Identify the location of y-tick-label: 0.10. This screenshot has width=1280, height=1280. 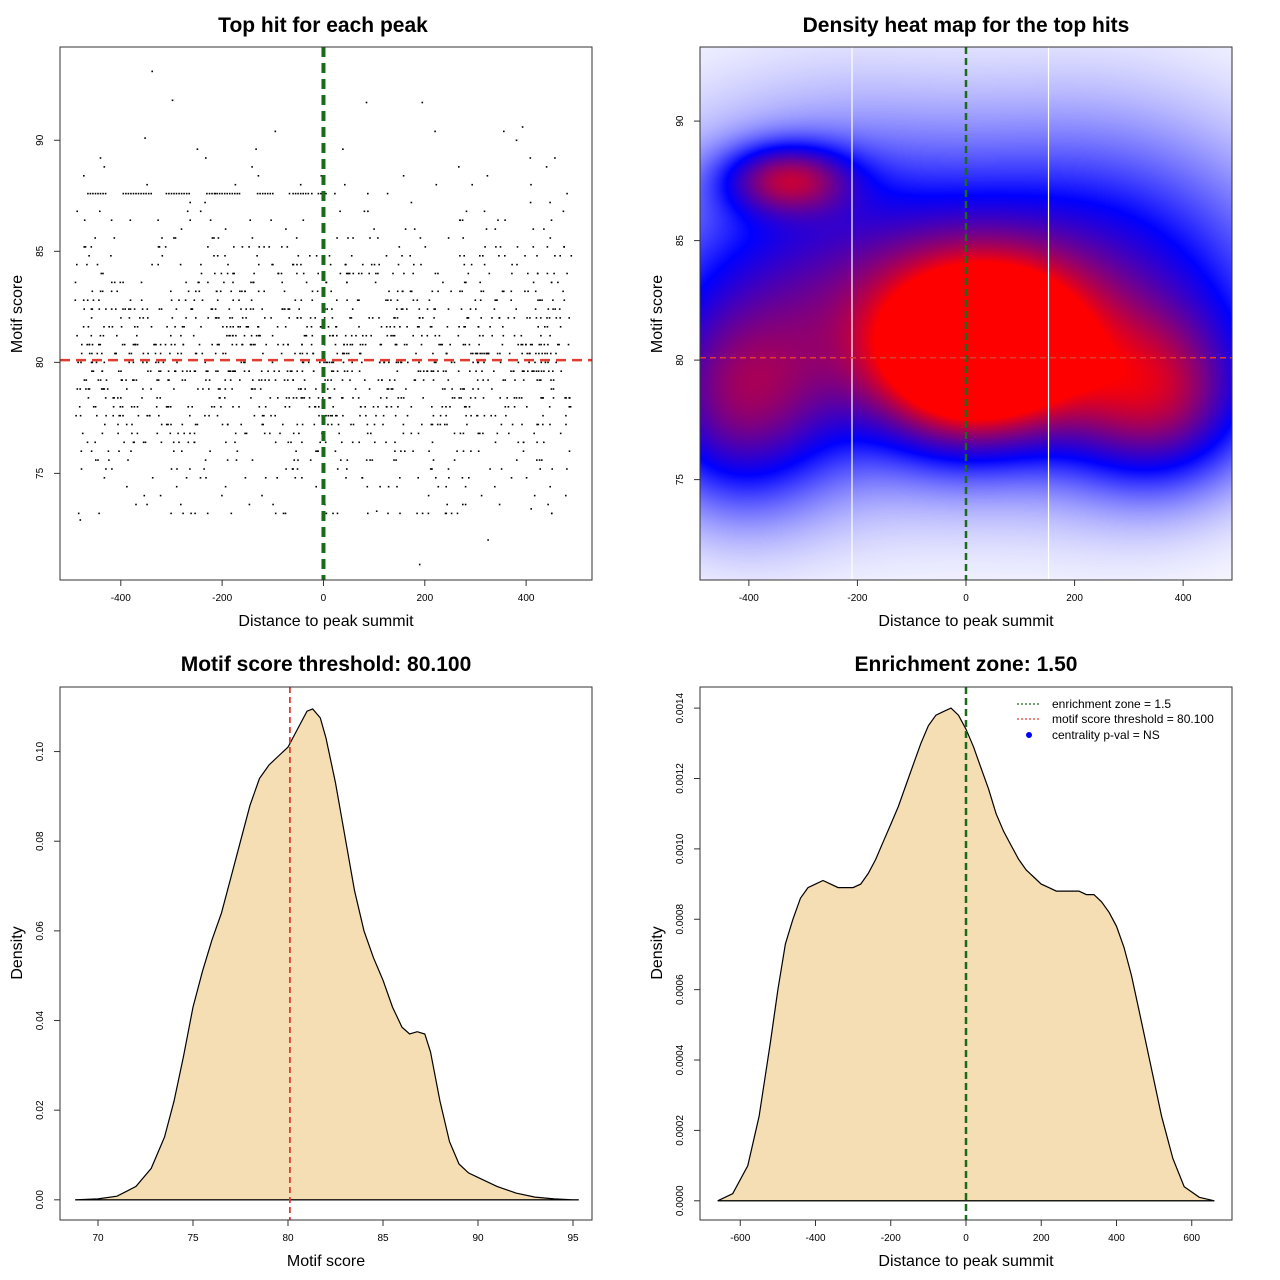
(40, 751).